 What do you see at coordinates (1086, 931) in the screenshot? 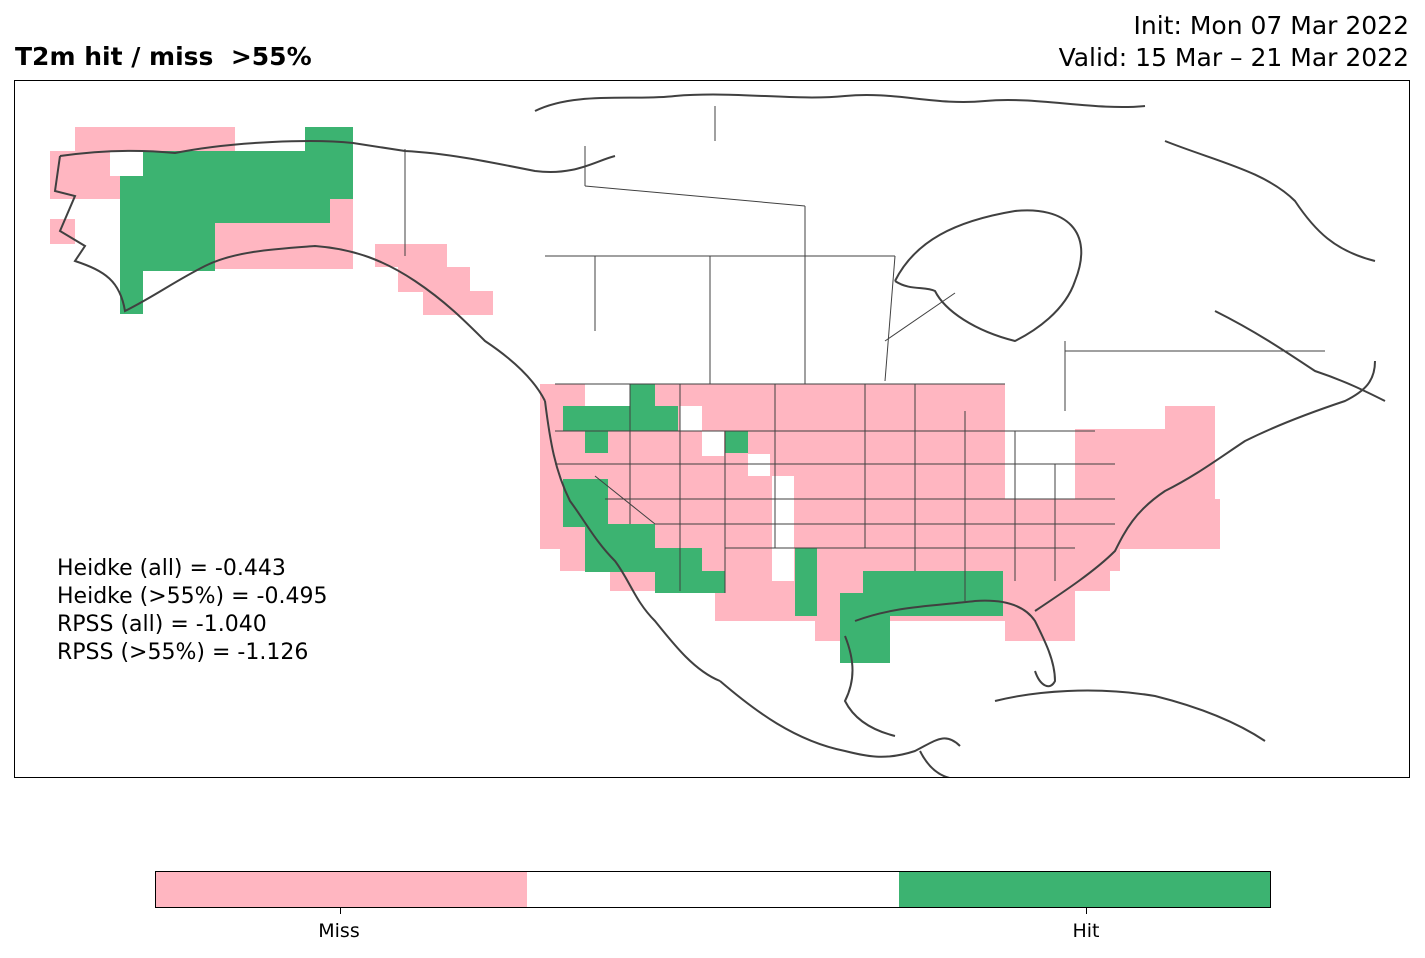
I see `colorbar-label-hit: Hit` at bounding box center [1086, 931].